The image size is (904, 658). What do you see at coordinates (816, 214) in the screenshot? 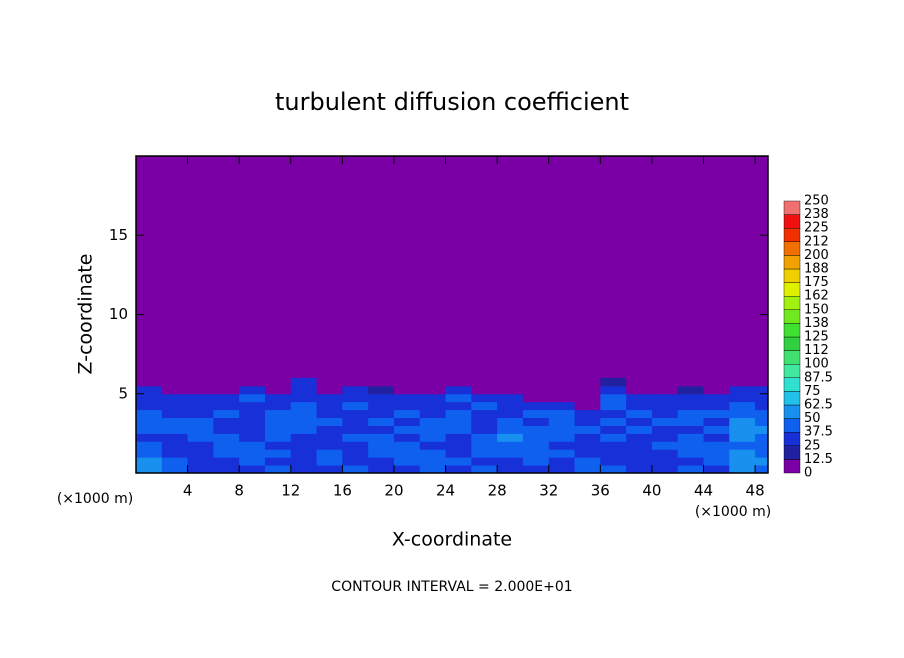
I see `colorbar-label: 238` at bounding box center [816, 214].